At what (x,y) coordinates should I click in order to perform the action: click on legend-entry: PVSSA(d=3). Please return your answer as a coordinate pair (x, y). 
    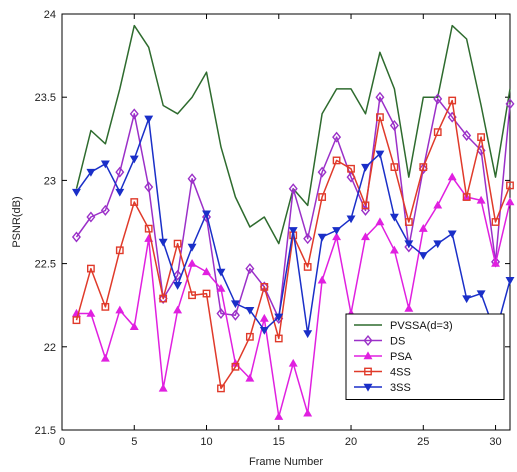
    Looking at the image, I should click on (403, 326).